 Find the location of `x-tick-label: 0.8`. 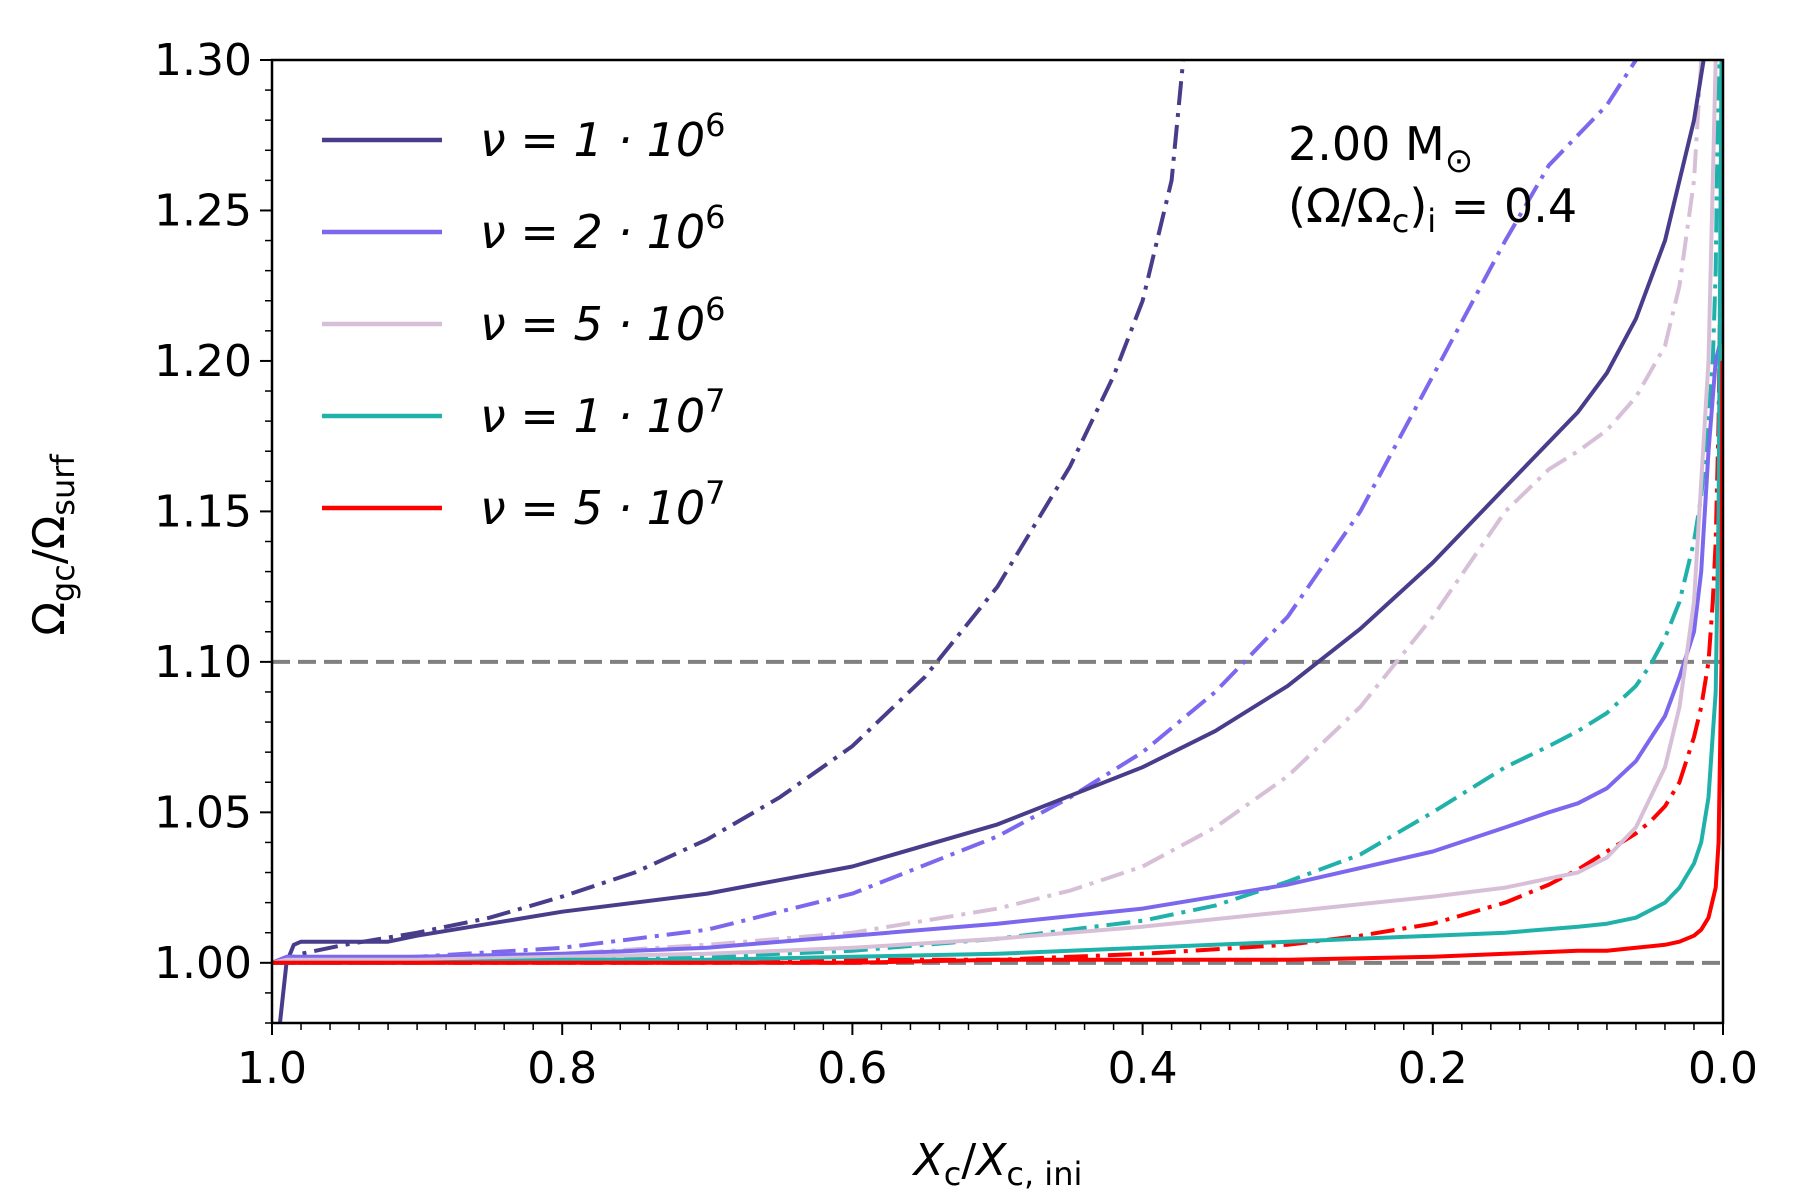

x-tick-label: 0.8 is located at coordinates (562, 1068).